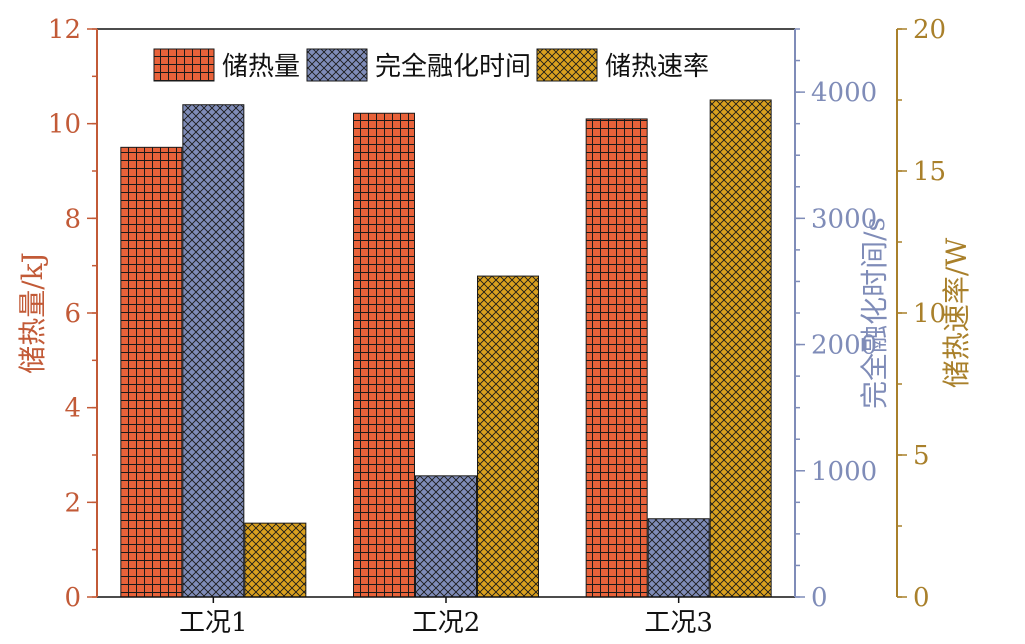  I want to click on right2-tick-label: 10, so click(929, 314).